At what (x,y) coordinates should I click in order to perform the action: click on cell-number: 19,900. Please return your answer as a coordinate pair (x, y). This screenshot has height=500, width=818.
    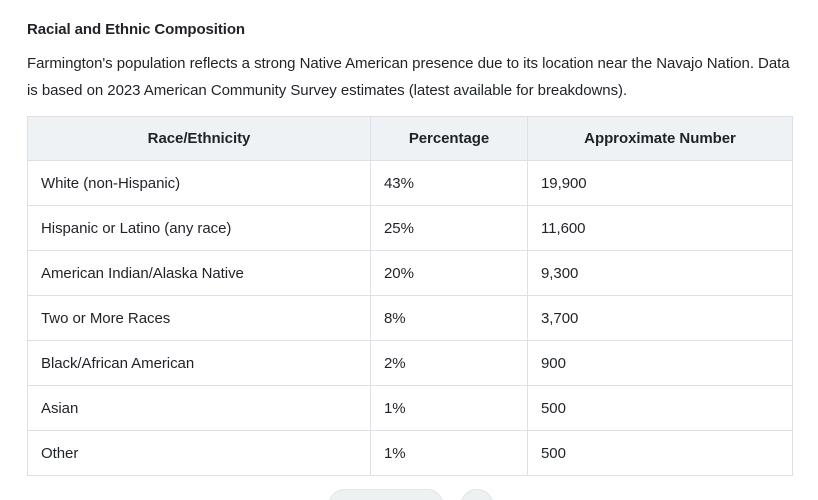
    Looking at the image, I should click on (660, 183).